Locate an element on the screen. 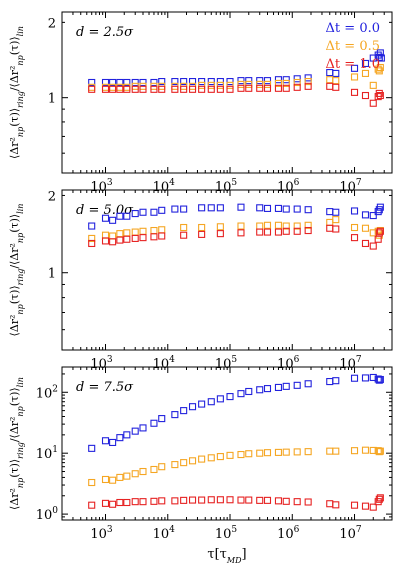 This screenshot has width=403, height=565. y-tick-label: 2 is located at coordinates (52, 23).